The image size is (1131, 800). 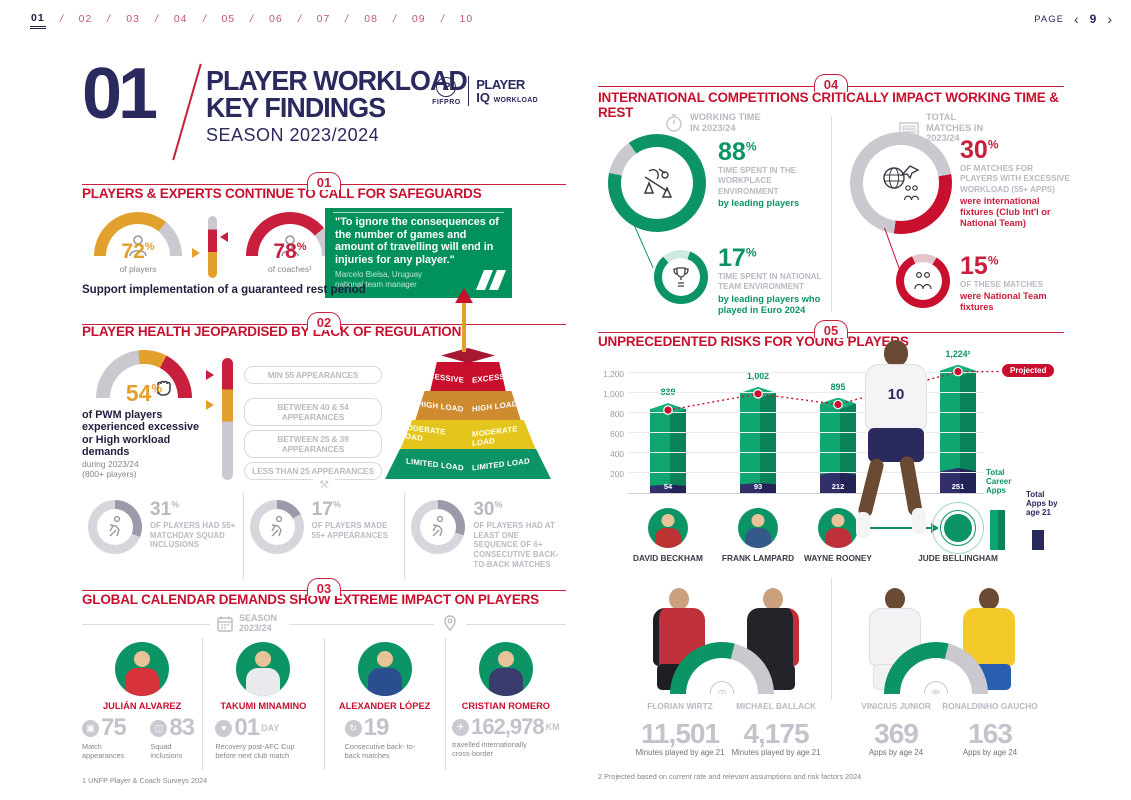 I want to click on footnote-1: 1 UNFP Player & Coach Surveys 2024, so click(x=145, y=780).